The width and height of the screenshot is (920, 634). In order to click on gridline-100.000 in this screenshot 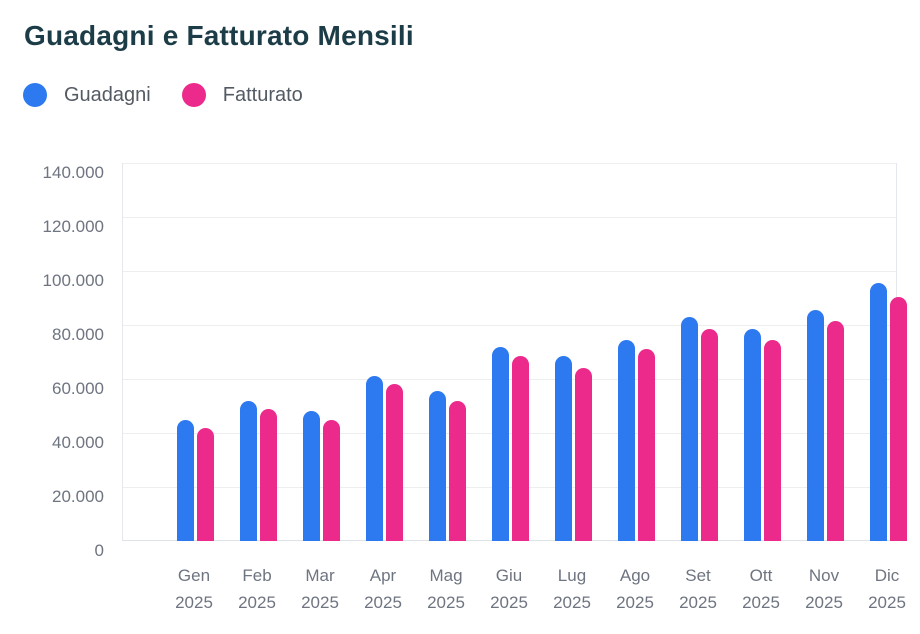, I will do `click(509, 271)`.